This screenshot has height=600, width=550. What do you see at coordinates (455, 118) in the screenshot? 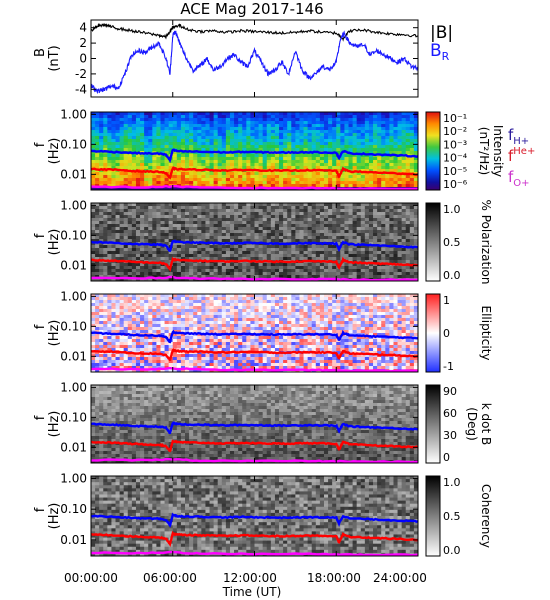
I see `colorbar-tick-label: 10⁻¹` at bounding box center [455, 118].